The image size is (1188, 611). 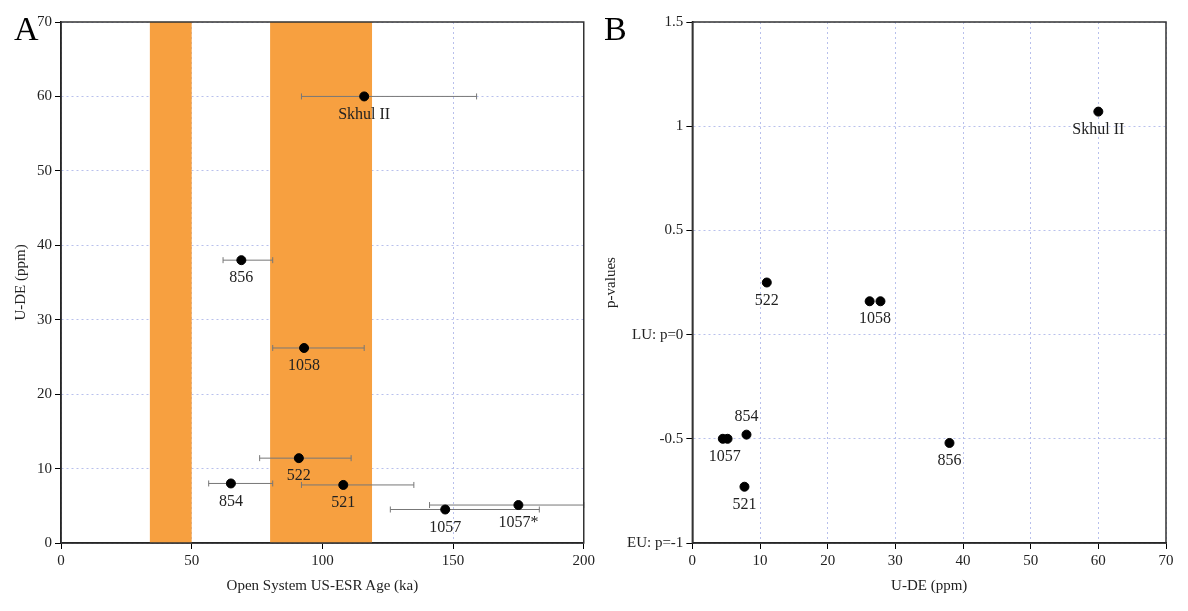 What do you see at coordinates (929, 585) in the screenshot?
I see `x-axis-title: U-DE (ppm)` at bounding box center [929, 585].